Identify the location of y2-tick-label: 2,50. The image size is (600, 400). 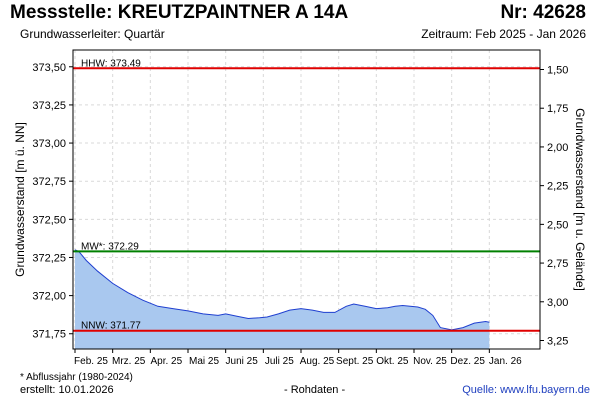
(557, 225).